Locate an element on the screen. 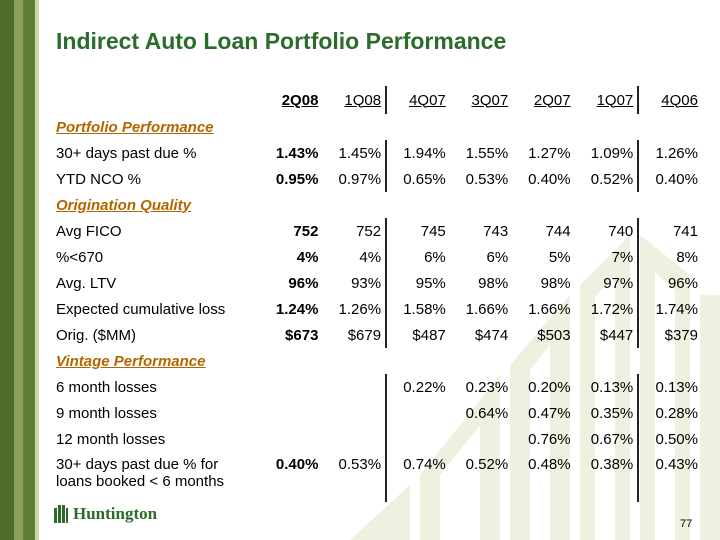 The width and height of the screenshot is (720, 540). cell: 0.64% is located at coordinates (487, 413).